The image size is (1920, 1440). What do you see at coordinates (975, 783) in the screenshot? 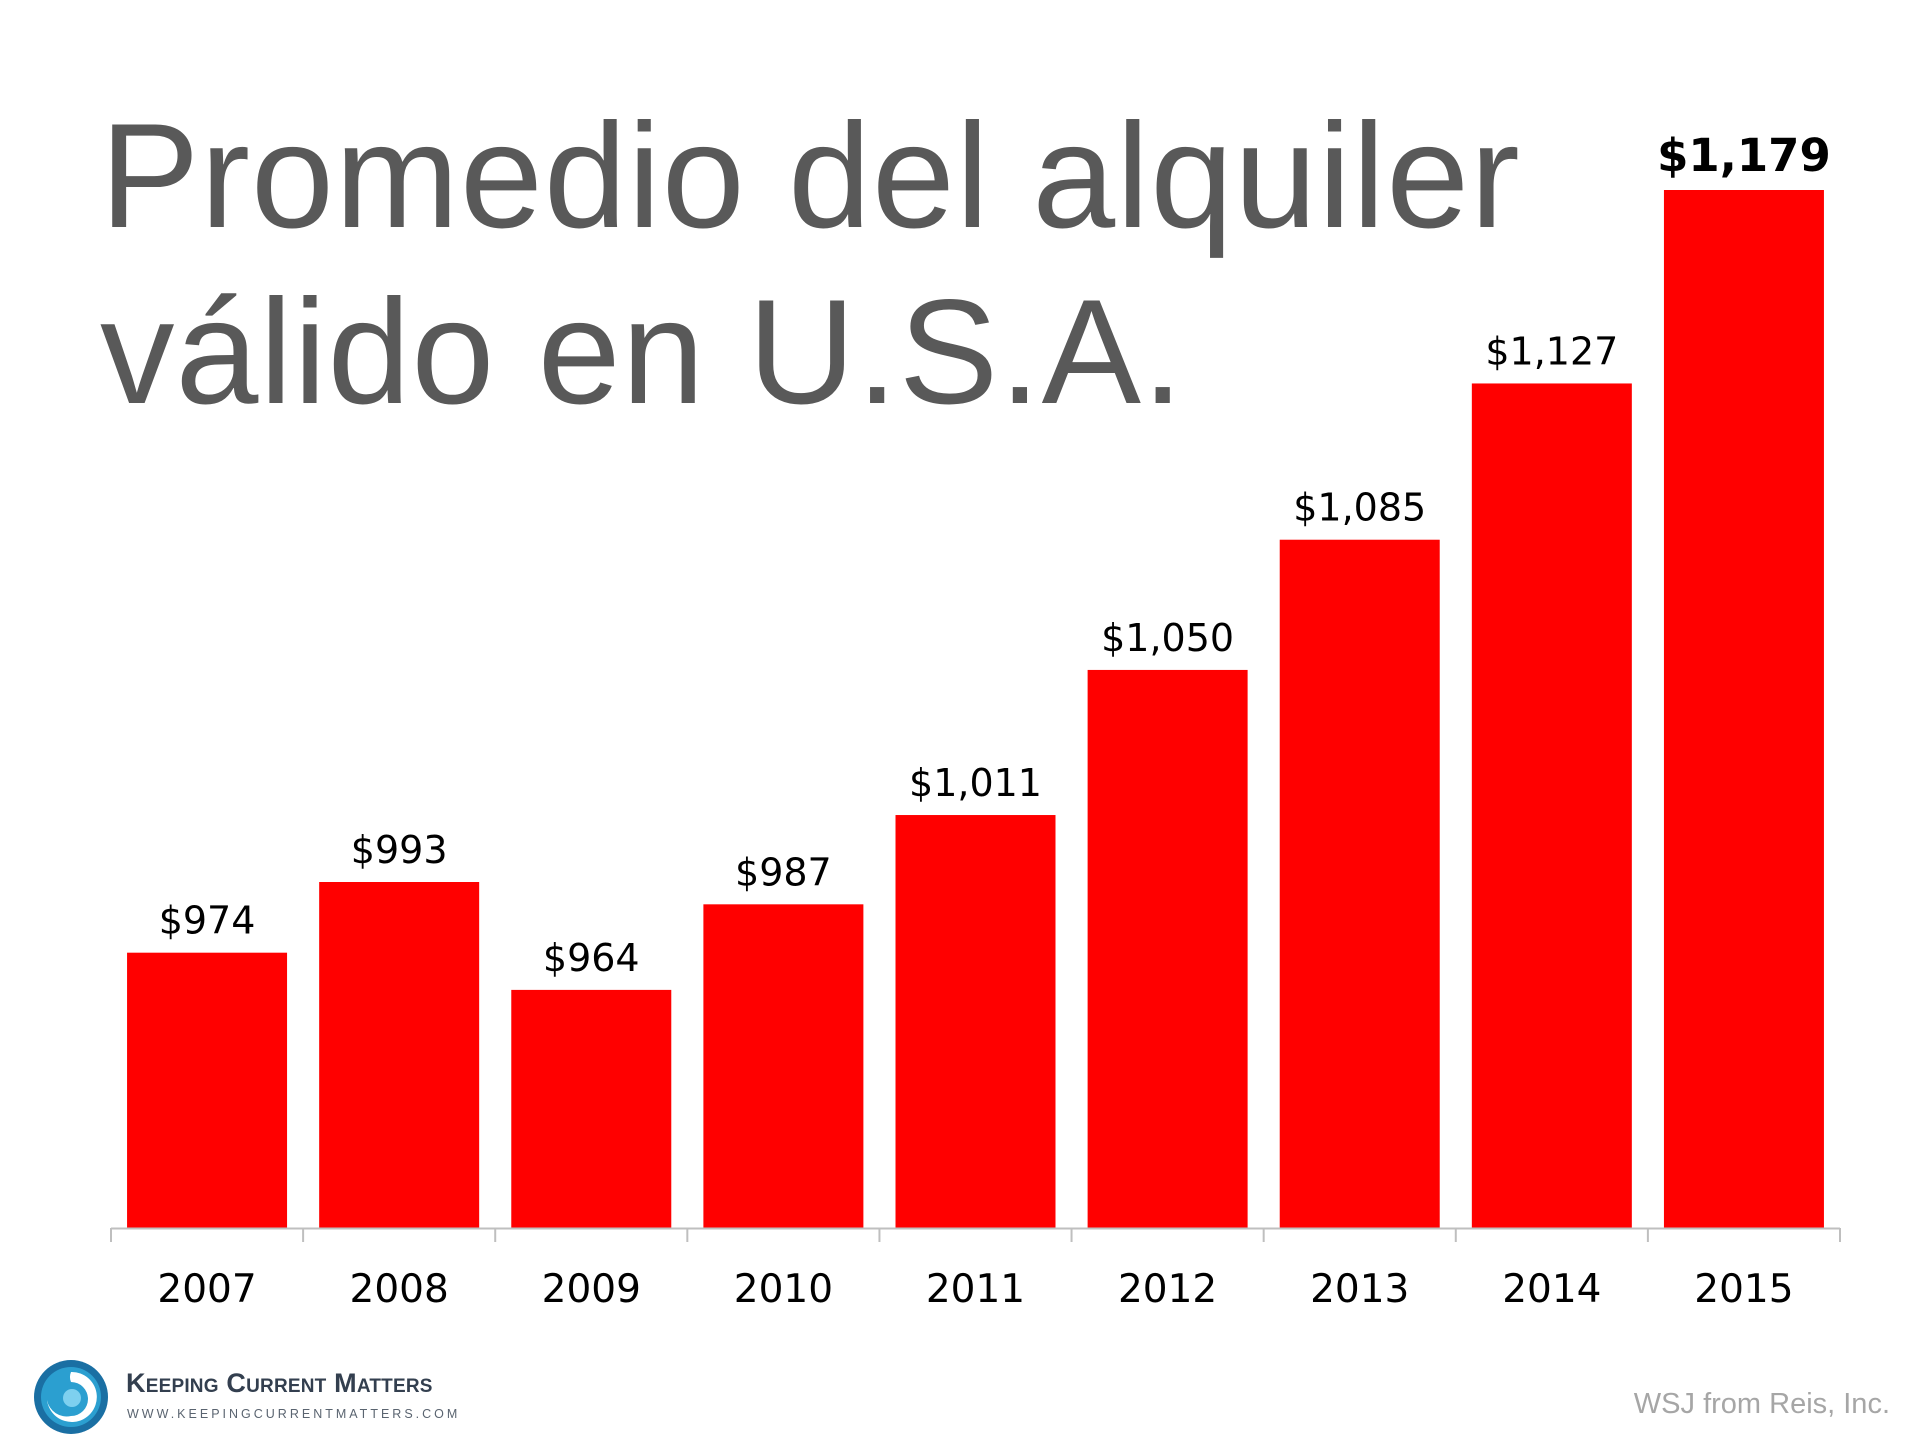
I see `data-label-2011: $1,011` at bounding box center [975, 783].